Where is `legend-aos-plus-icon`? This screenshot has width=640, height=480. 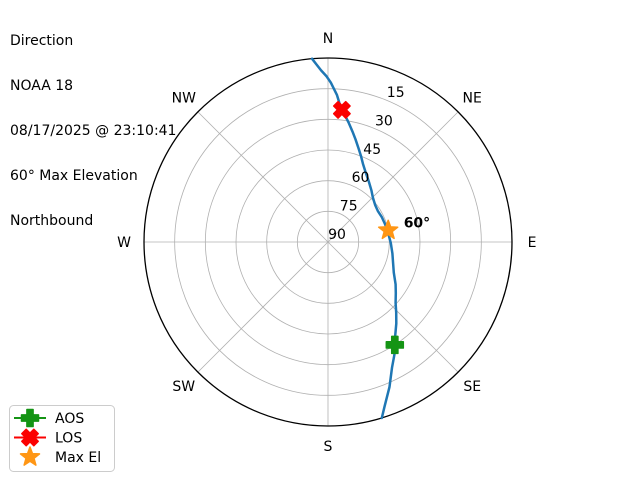 legend-aos-plus-icon is located at coordinates (30, 418).